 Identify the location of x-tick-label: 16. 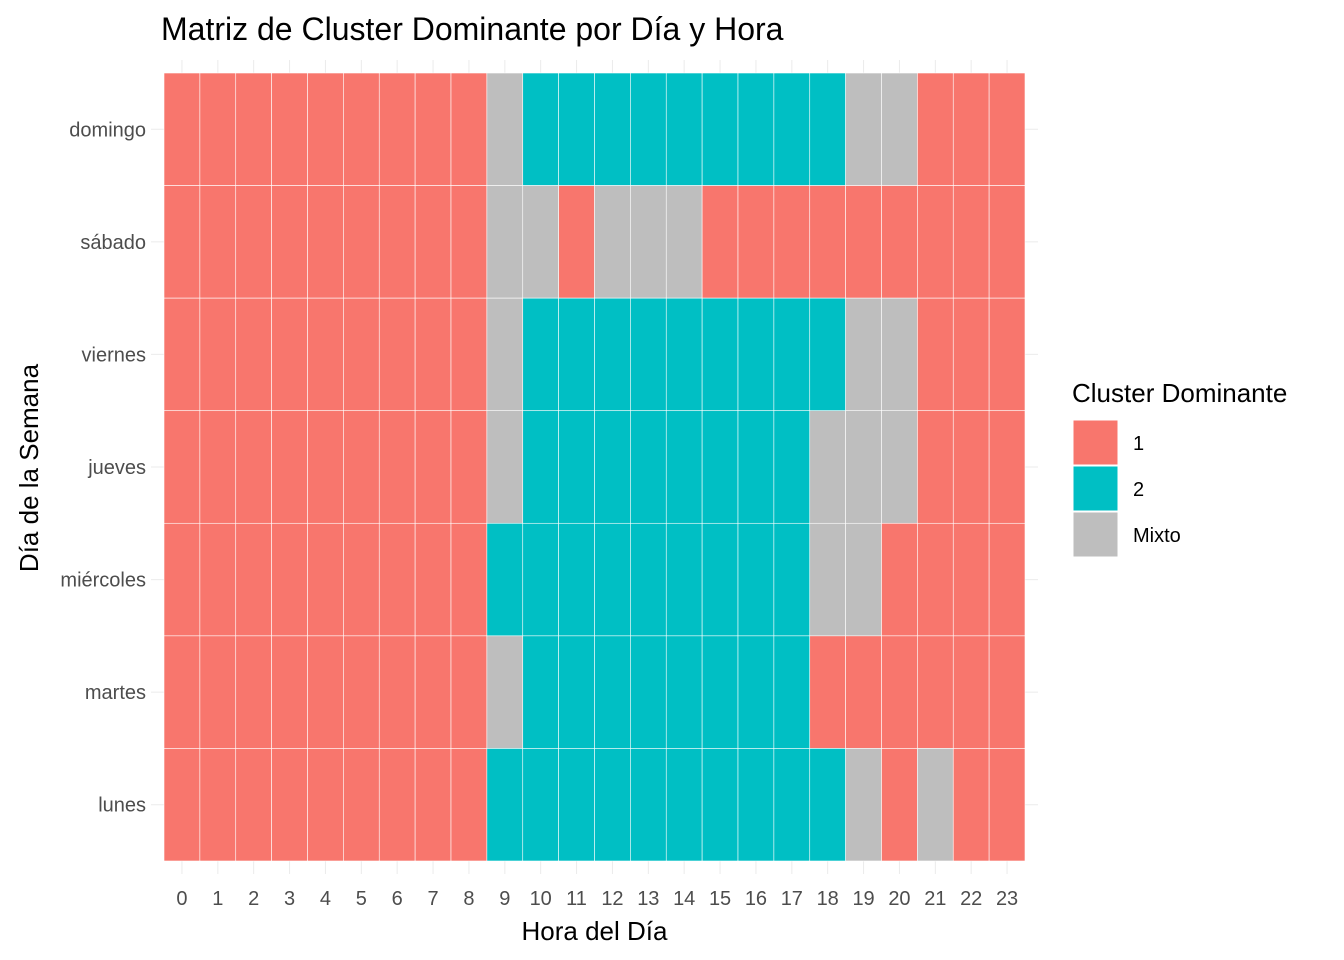
(756, 899).